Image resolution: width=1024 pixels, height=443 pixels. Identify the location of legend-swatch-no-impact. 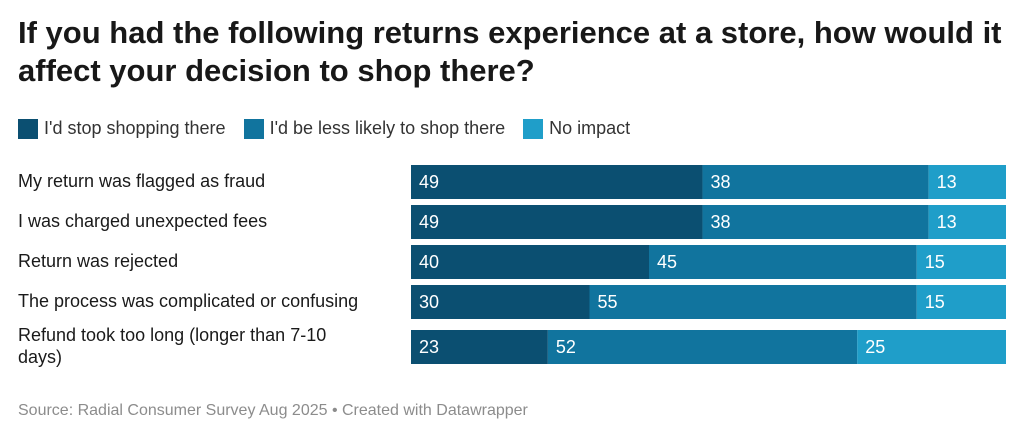
(533, 128).